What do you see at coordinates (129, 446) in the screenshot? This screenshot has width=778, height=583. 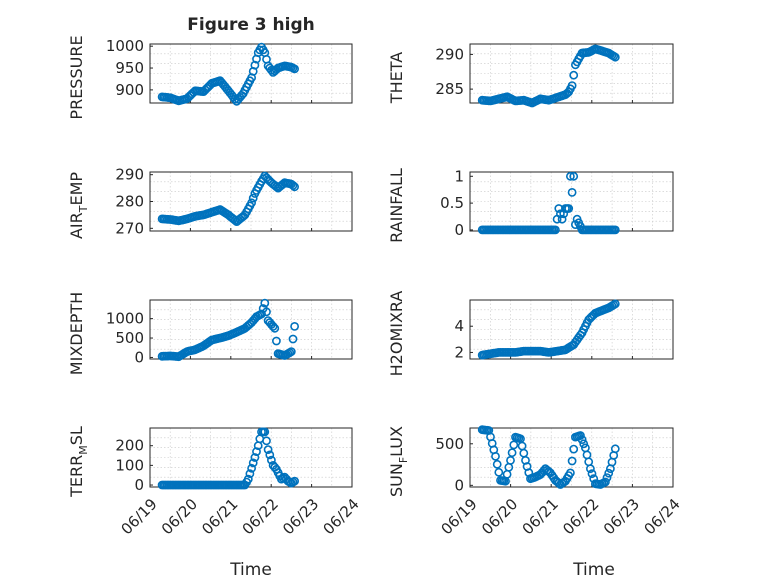 I see `y-tick-label: 200` at bounding box center [129, 446].